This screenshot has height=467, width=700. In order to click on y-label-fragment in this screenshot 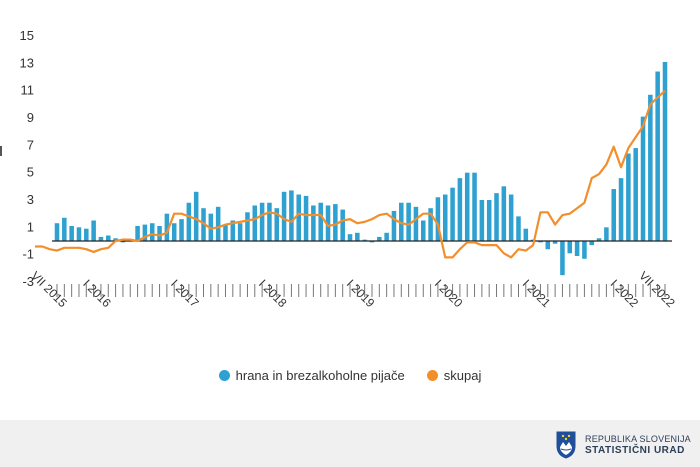, I will do `click(1, 151)`.